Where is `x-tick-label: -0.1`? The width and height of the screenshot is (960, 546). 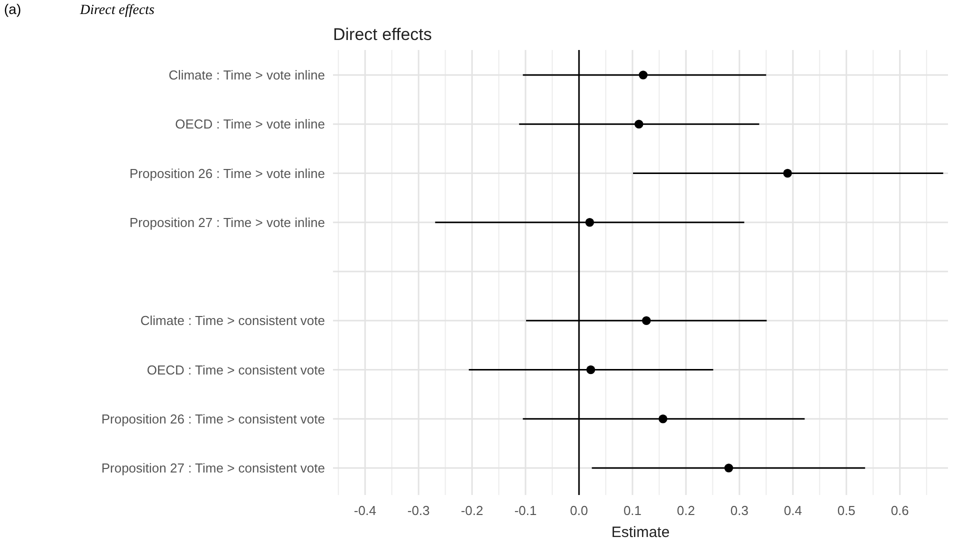 x-tick-label: -0.1 is located at coordinates (525, 510).